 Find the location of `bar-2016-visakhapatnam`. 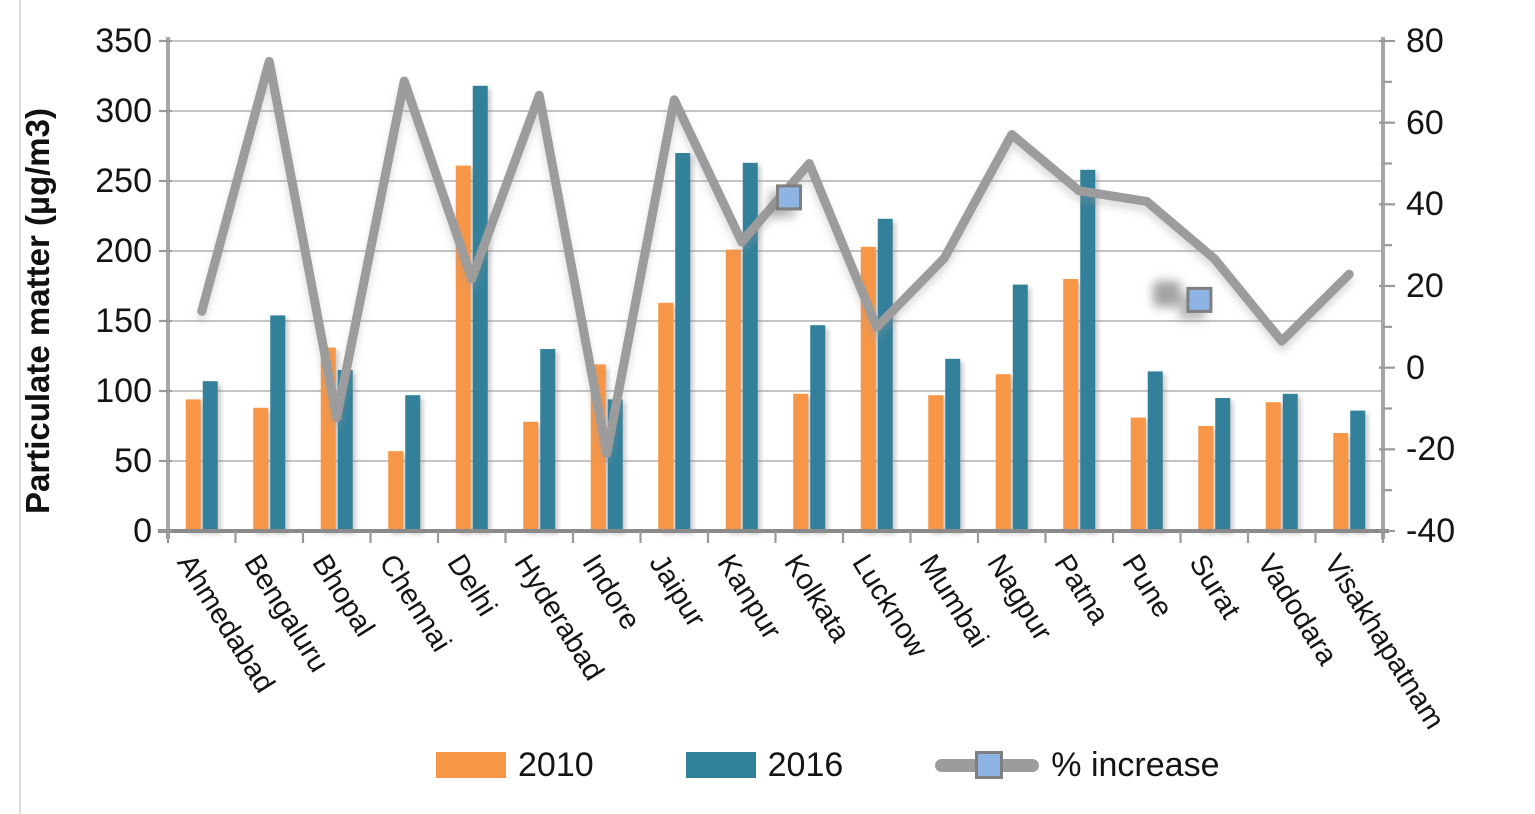

bar-2016-visakhapatnam is located at coordinates (1358, 470).